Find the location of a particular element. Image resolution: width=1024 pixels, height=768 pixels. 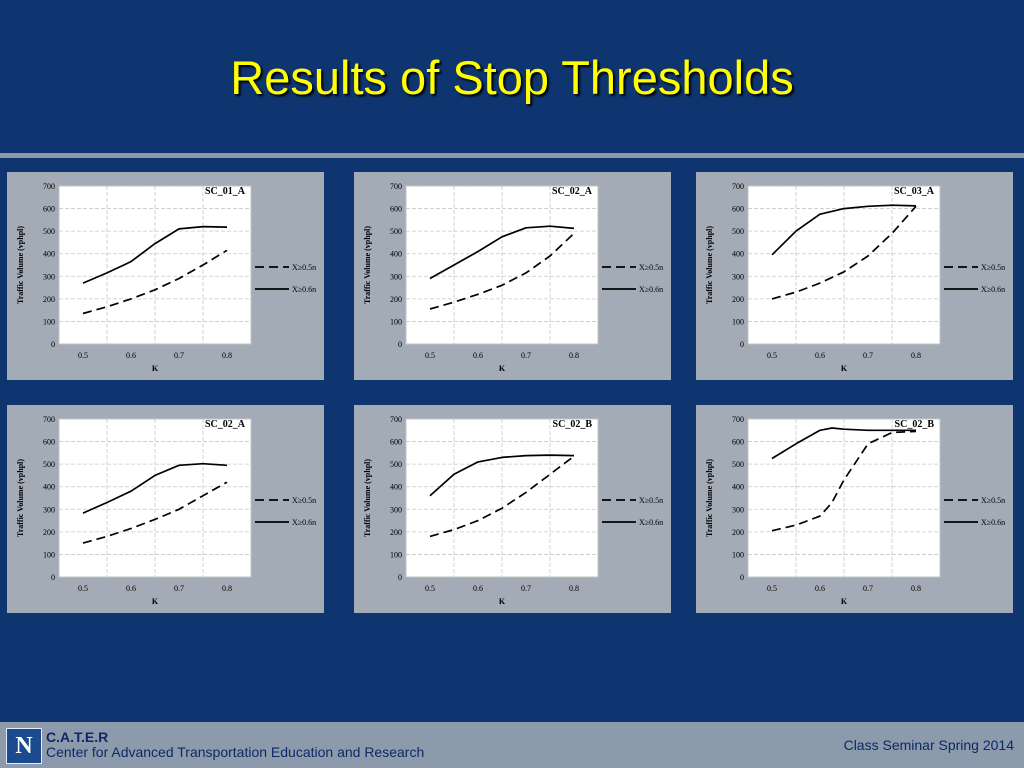

chart-title: SC_03_A is located at coordinates (914, 191).